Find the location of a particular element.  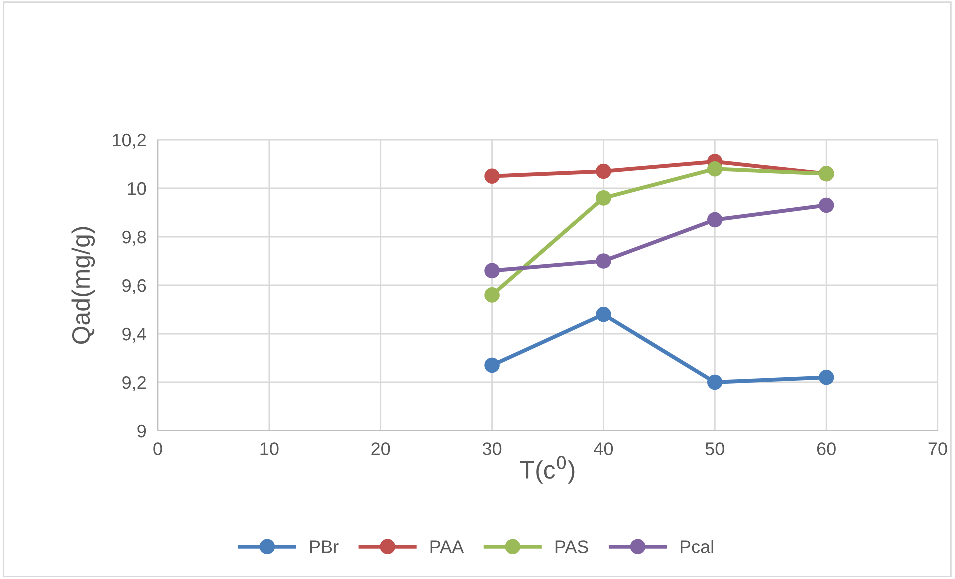

y-axis-title: Qad(mg/g) is located at coordinates (84, 285).